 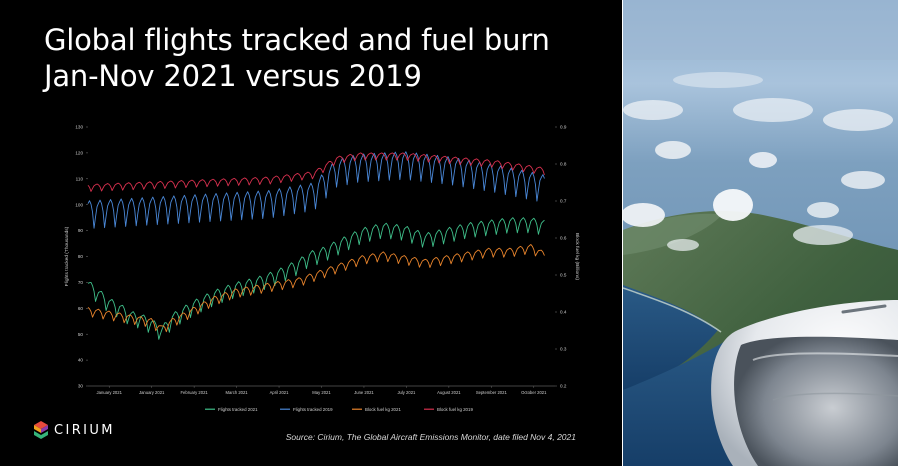 I want to click on x-tick-label: October 2021, so click(x=534, y=392).